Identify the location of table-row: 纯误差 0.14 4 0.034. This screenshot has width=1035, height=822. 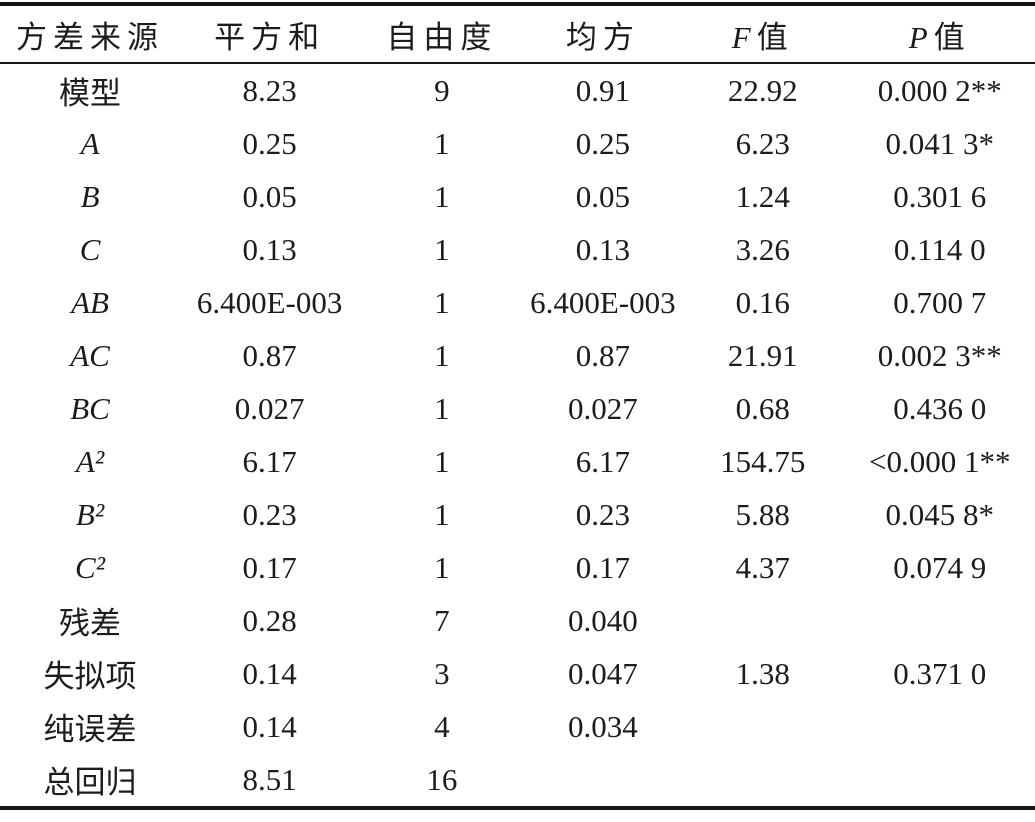
(517, 726).